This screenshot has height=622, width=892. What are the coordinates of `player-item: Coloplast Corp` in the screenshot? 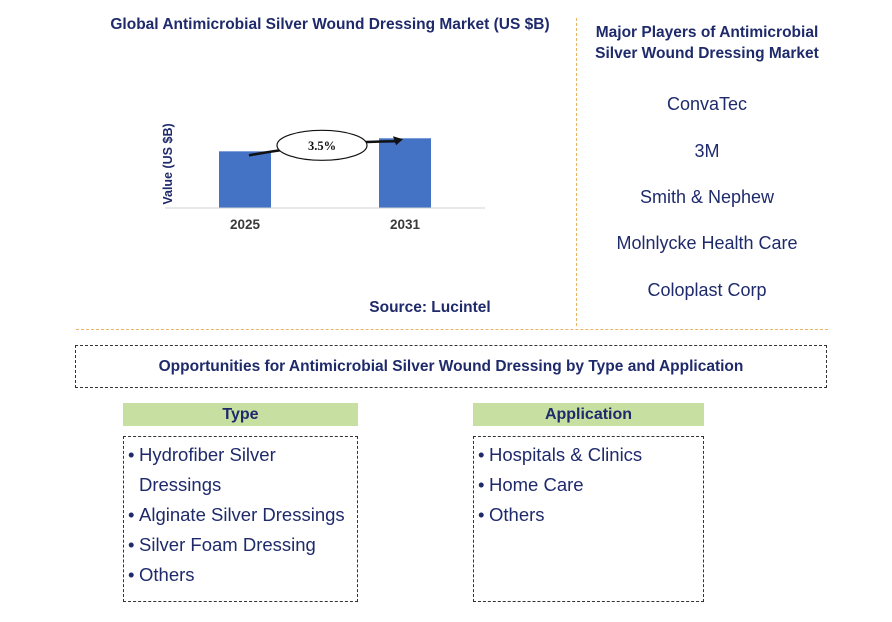 It's located at (707, 290).